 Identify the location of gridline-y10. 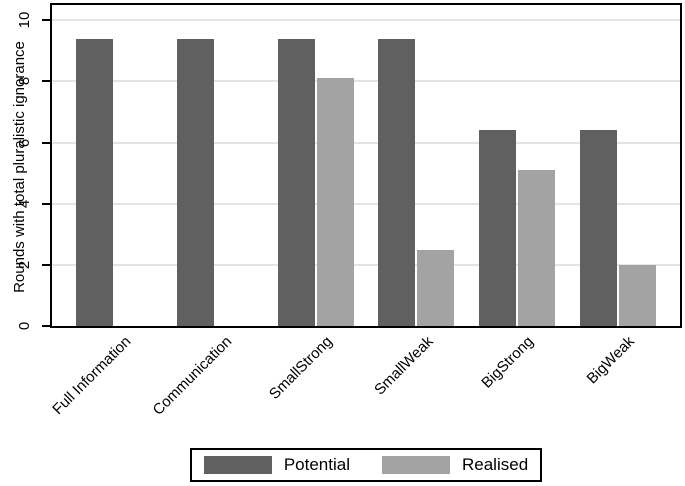
(366, 20).